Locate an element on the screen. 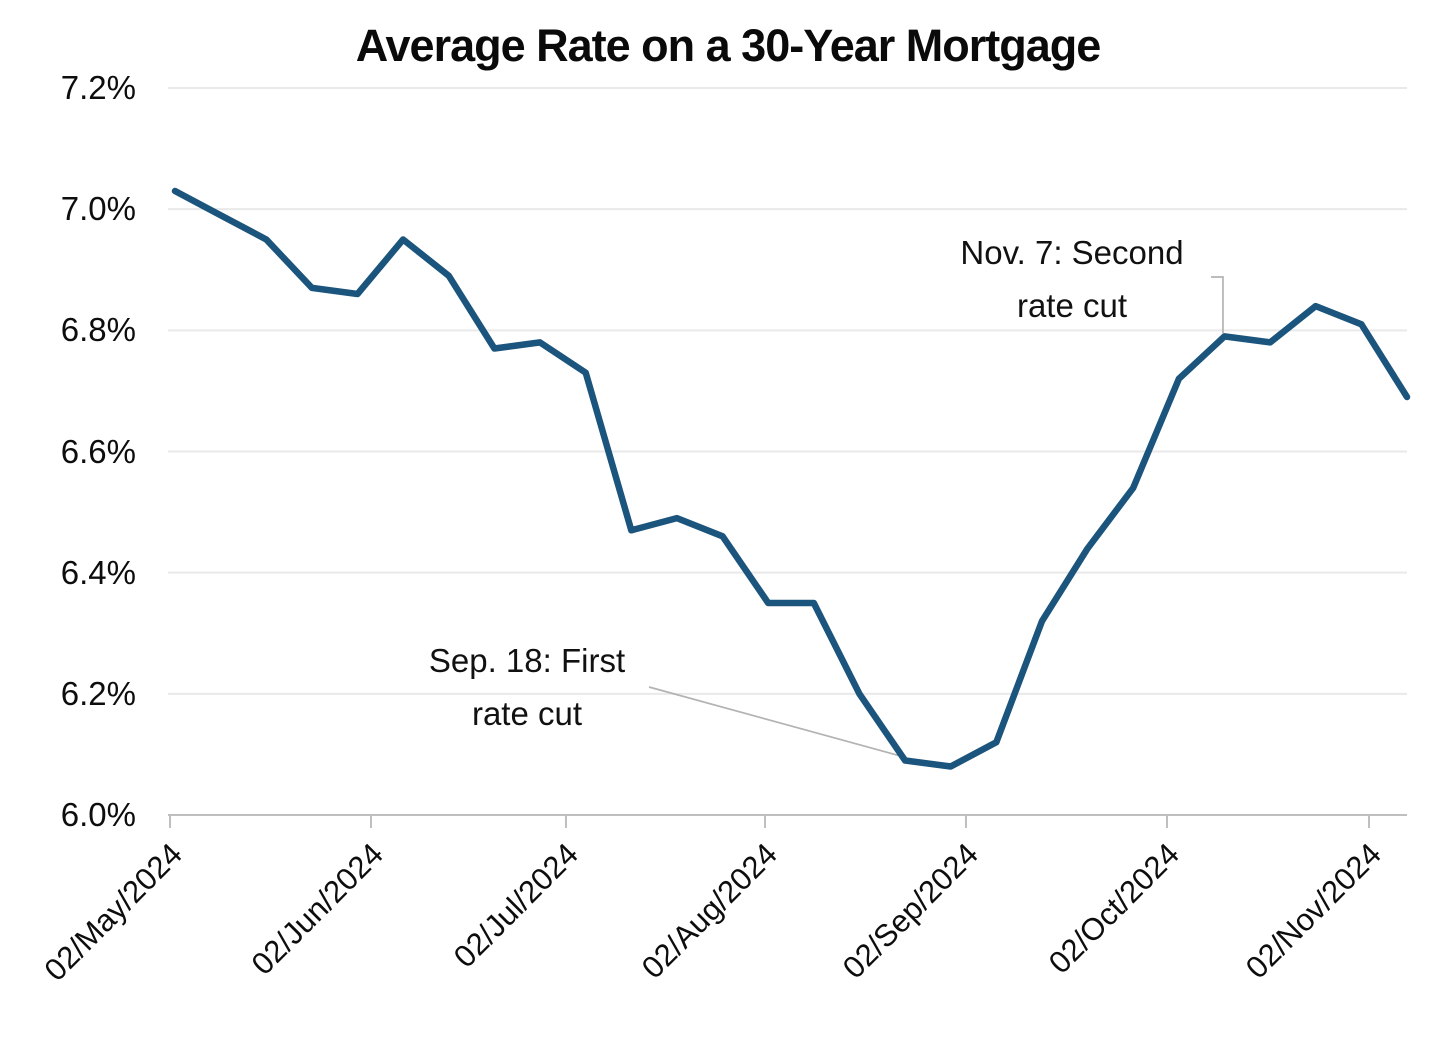 Image resolution: width=1456 pixels, height=1056 pixels. y-axis-label: 6.4% is located at coordinates (98, 572).